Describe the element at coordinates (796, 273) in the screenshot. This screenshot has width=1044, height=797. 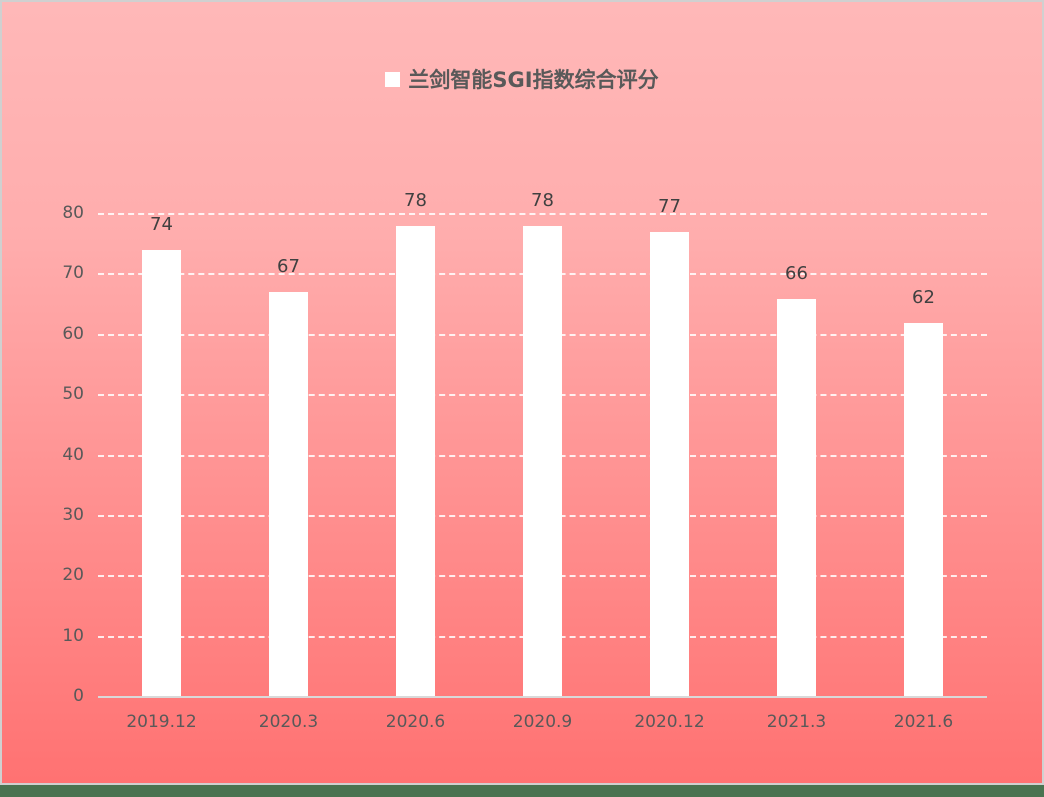
I see `data-label: 66` at that location.